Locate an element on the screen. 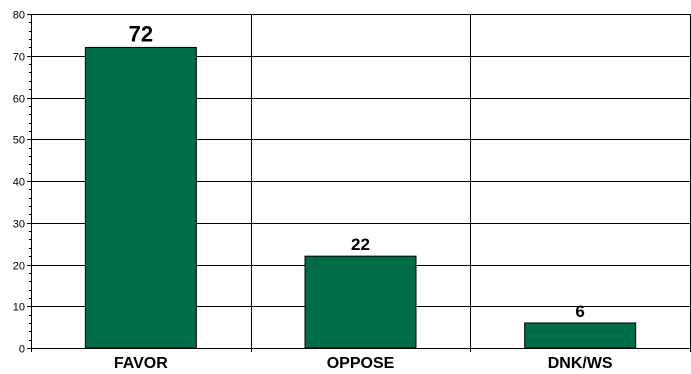  y-tick-label: 30 is located at coordinates (19, 225).